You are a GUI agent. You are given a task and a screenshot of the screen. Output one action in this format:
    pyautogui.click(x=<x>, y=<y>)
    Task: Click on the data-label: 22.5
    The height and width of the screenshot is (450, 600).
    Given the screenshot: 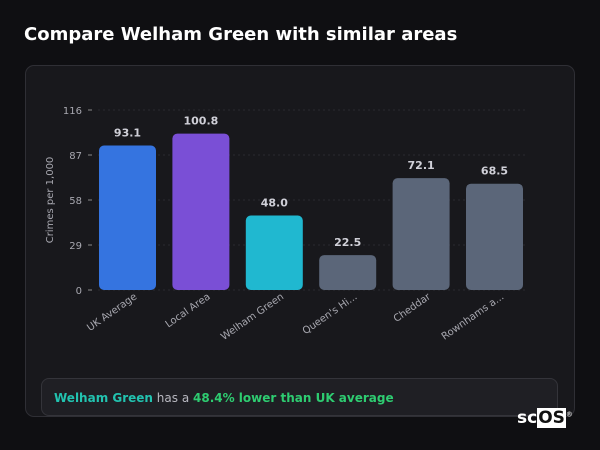 What is the action you would take?
    pyautogui.click(x=347, y=242)
    